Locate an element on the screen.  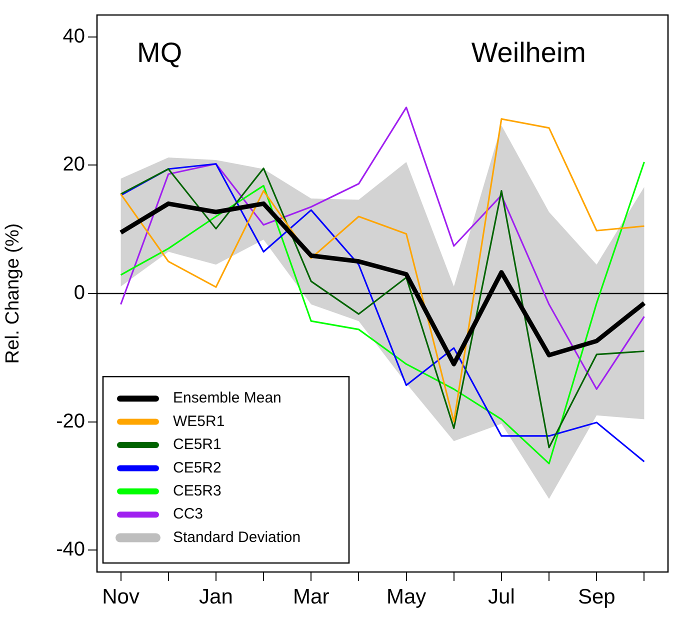
annotation: Weilheim is located at coordinates (528, 52).